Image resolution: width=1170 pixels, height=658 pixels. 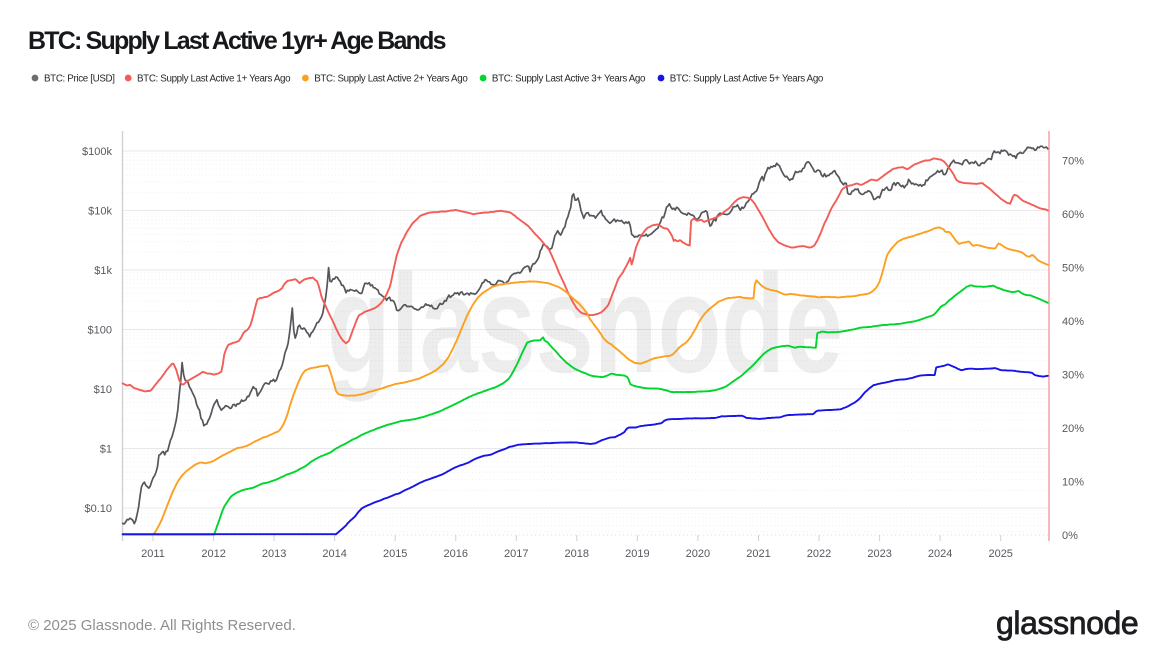 What do you see at coordinates (637, 554) in the screenshot?
I see `svg-text: 2019` at bounding box center [637, 554].